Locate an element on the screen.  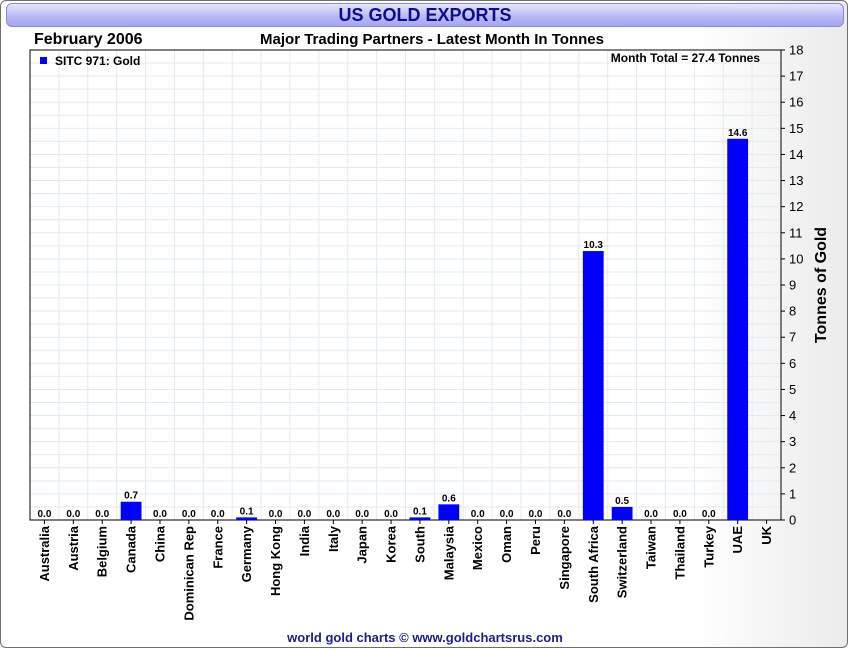
y-tick-label: 8 is located at coordinates (792, 311).